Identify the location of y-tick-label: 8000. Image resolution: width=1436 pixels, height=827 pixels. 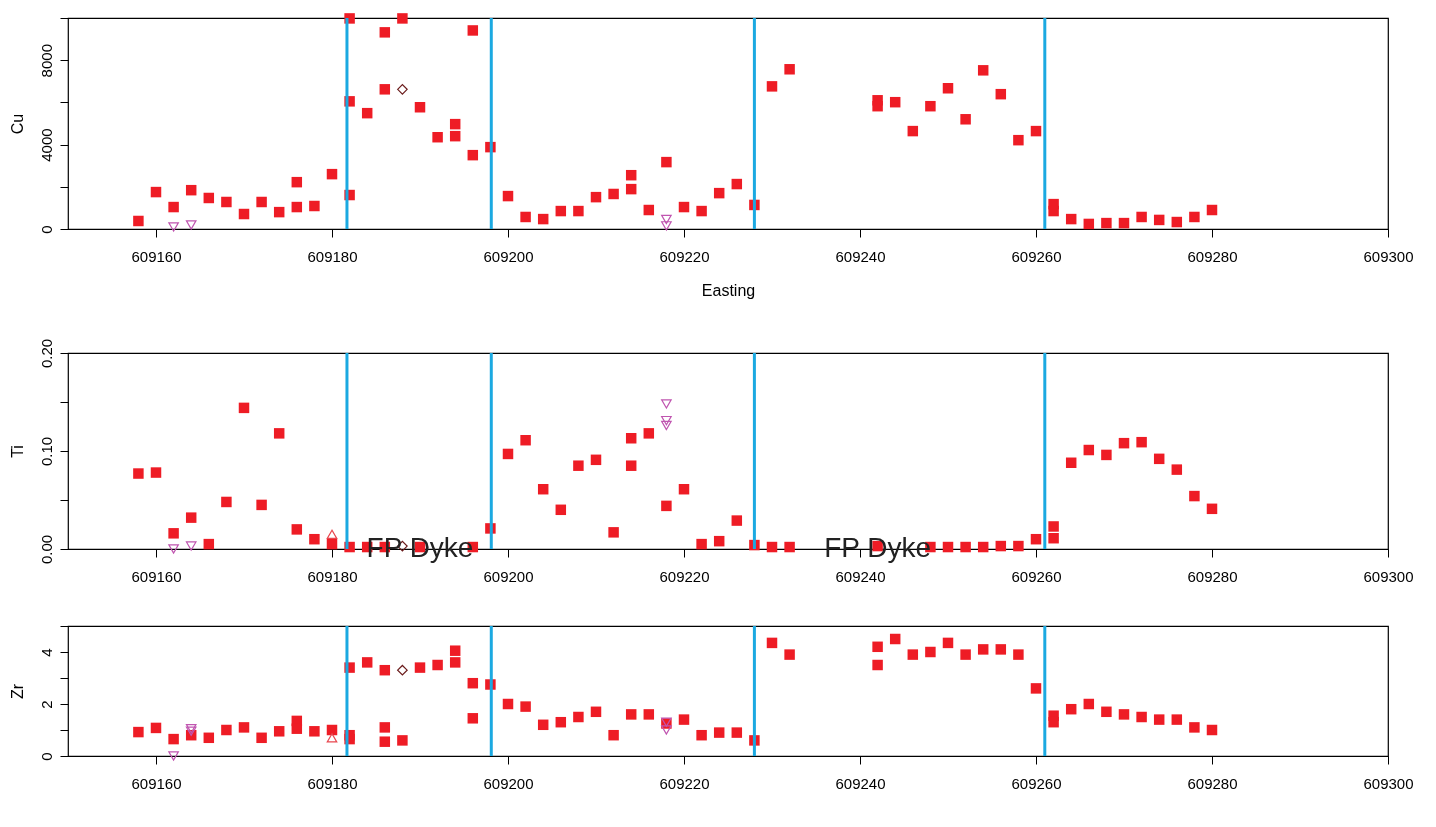
(46, 61).